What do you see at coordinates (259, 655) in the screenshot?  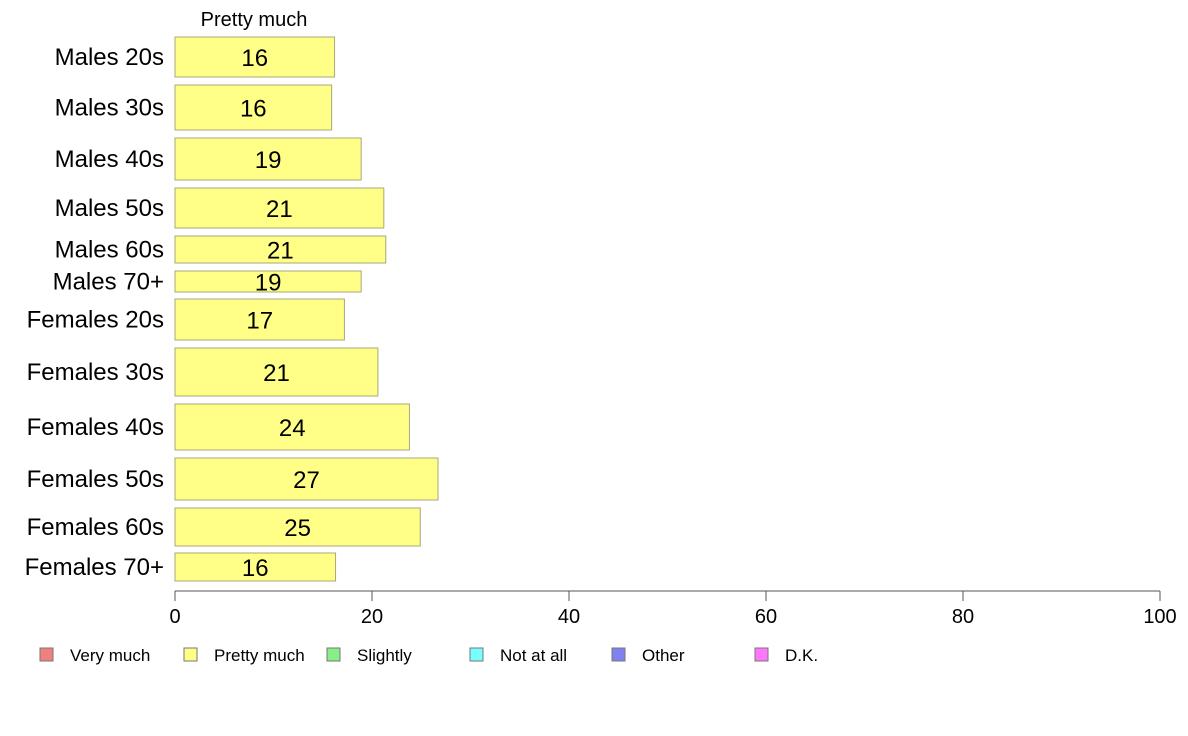 I see `legend-label-pretty-much: Pretty much` at bounding box center [259, 655].